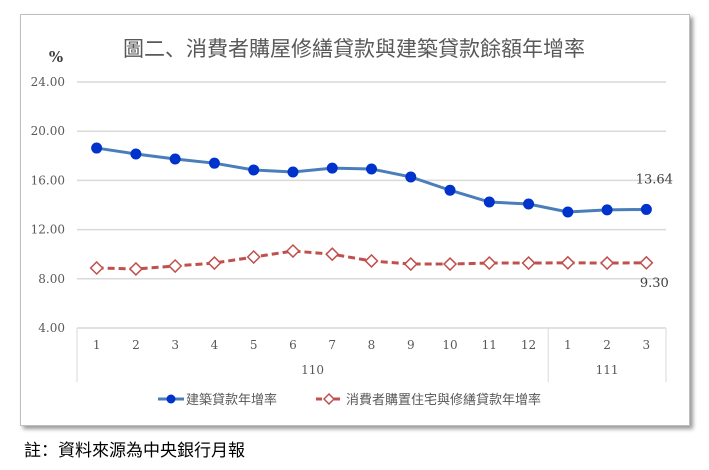 This screenshot has width=709, height=470. What do you see at coordinates (654, 283) in the screenshot?
I see `data-label: 9.30` at bounding box center [654, 283].